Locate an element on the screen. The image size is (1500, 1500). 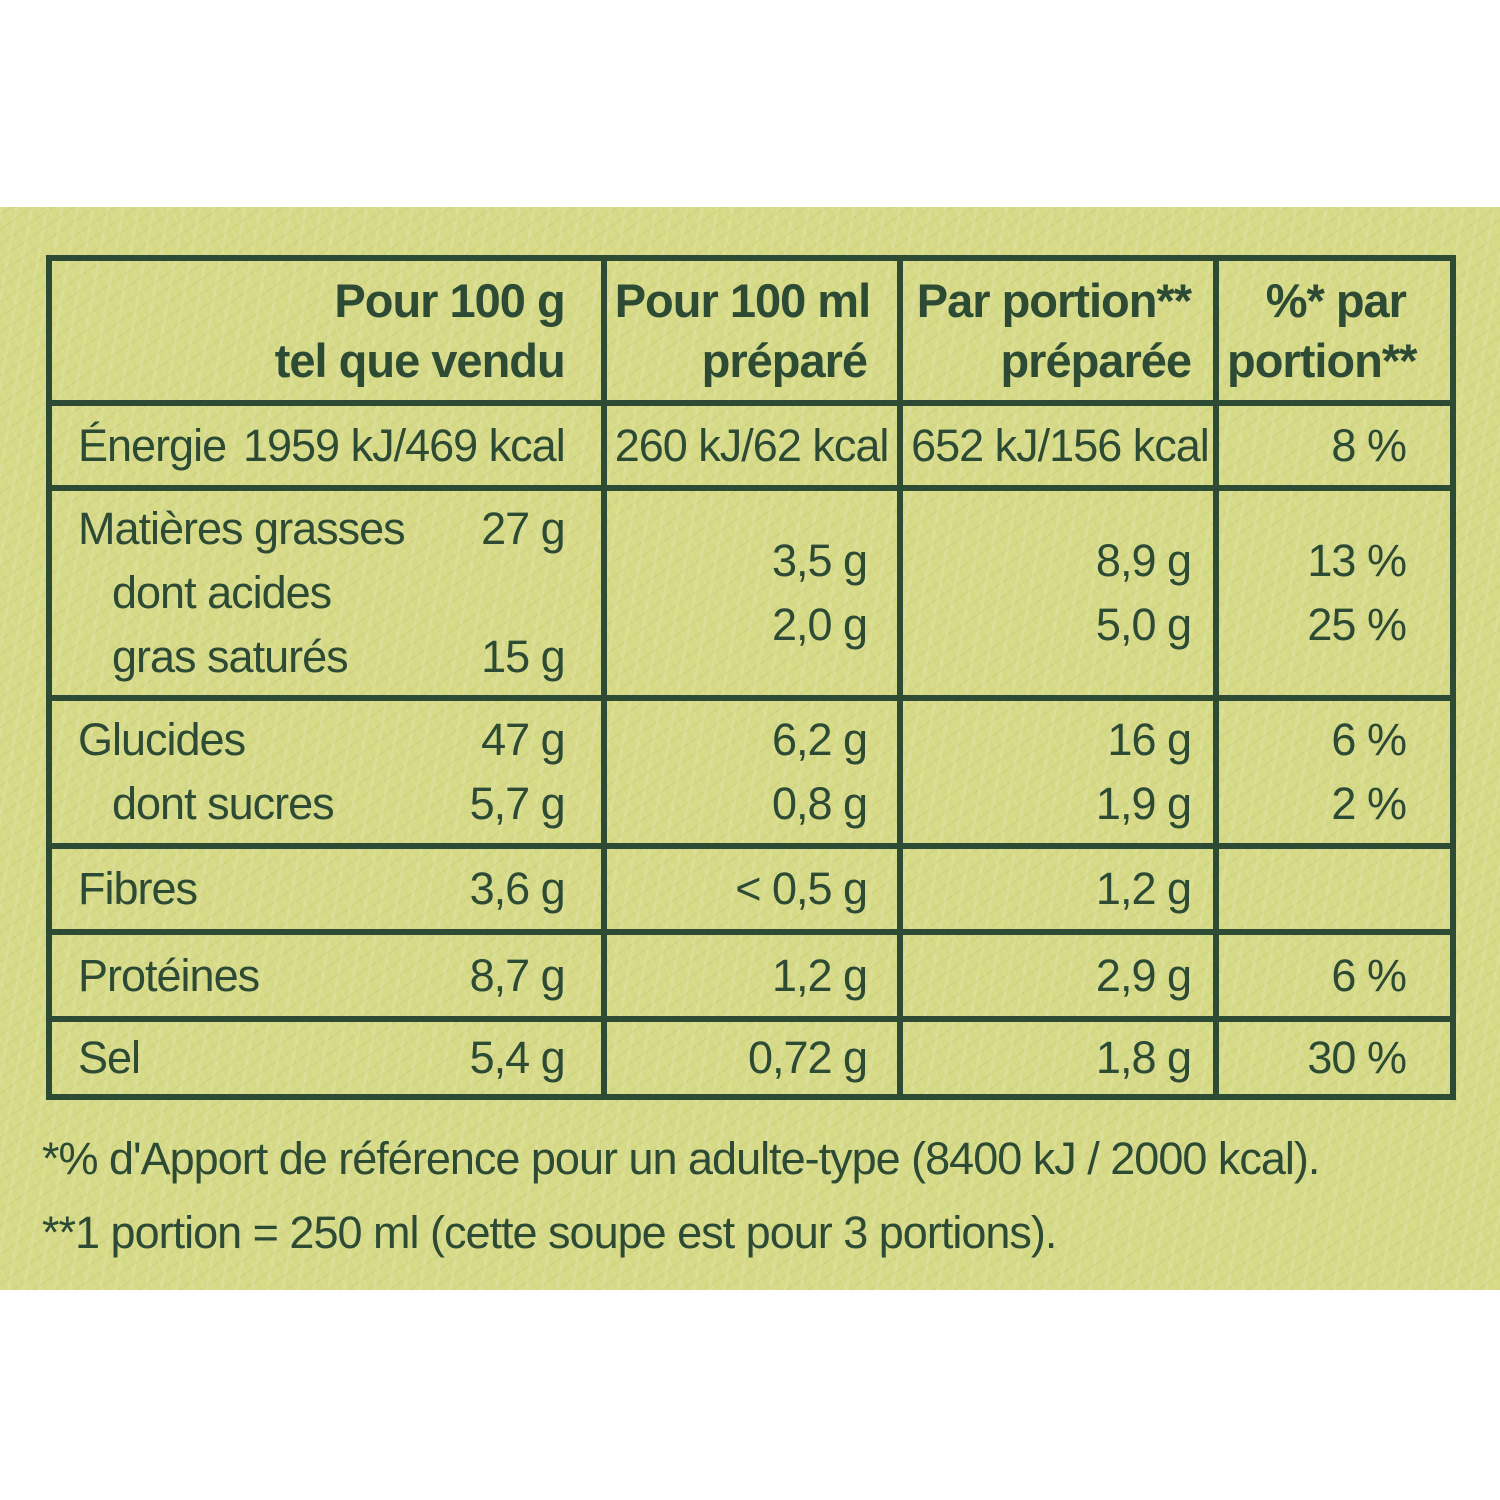
nutrient-label: Glucides is located at coordinates (162, 739).